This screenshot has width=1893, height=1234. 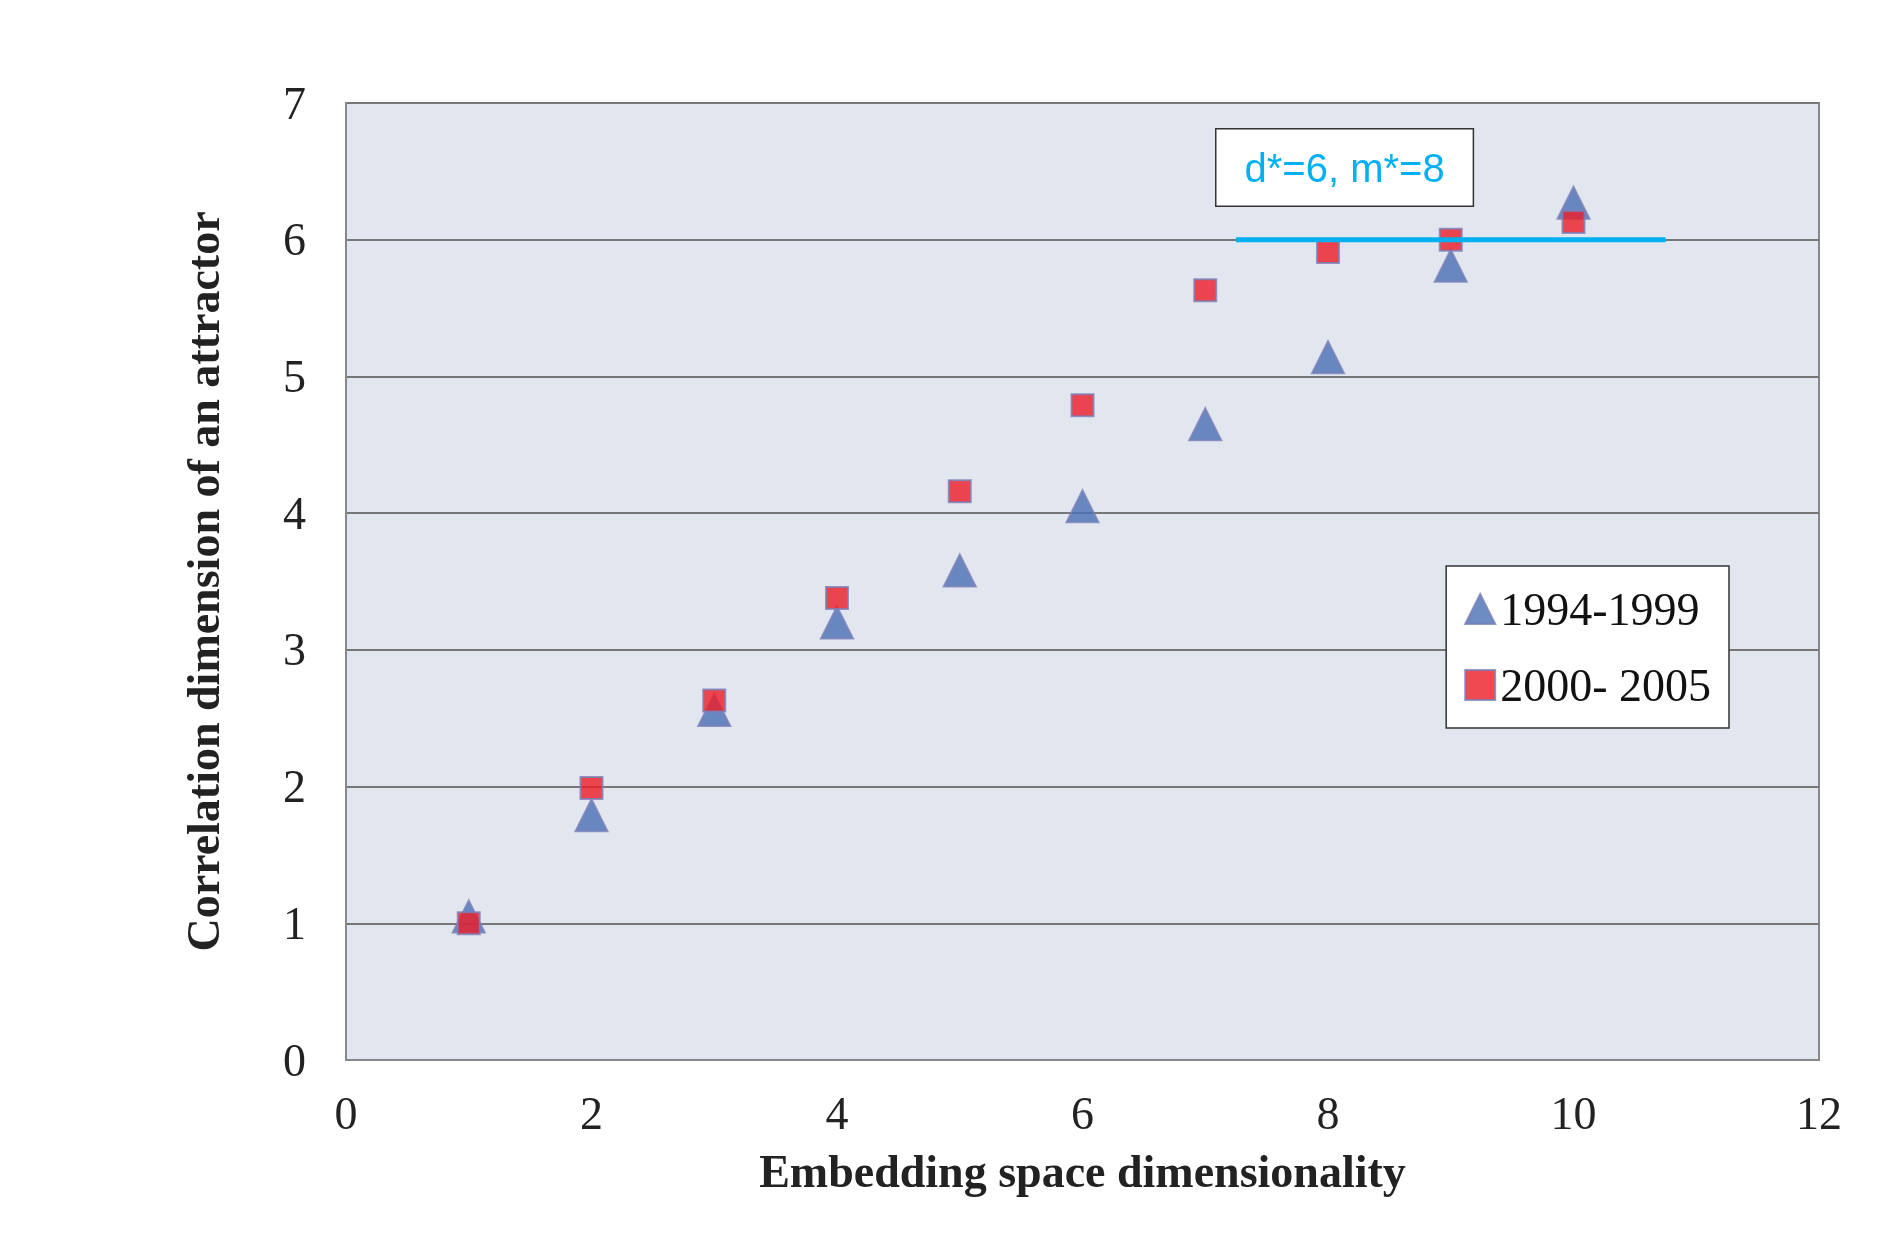 What do you see at coordinates (294, 923) in the screenshot?
I see `y-tick-label: 1` at bounding box center [294, 923].